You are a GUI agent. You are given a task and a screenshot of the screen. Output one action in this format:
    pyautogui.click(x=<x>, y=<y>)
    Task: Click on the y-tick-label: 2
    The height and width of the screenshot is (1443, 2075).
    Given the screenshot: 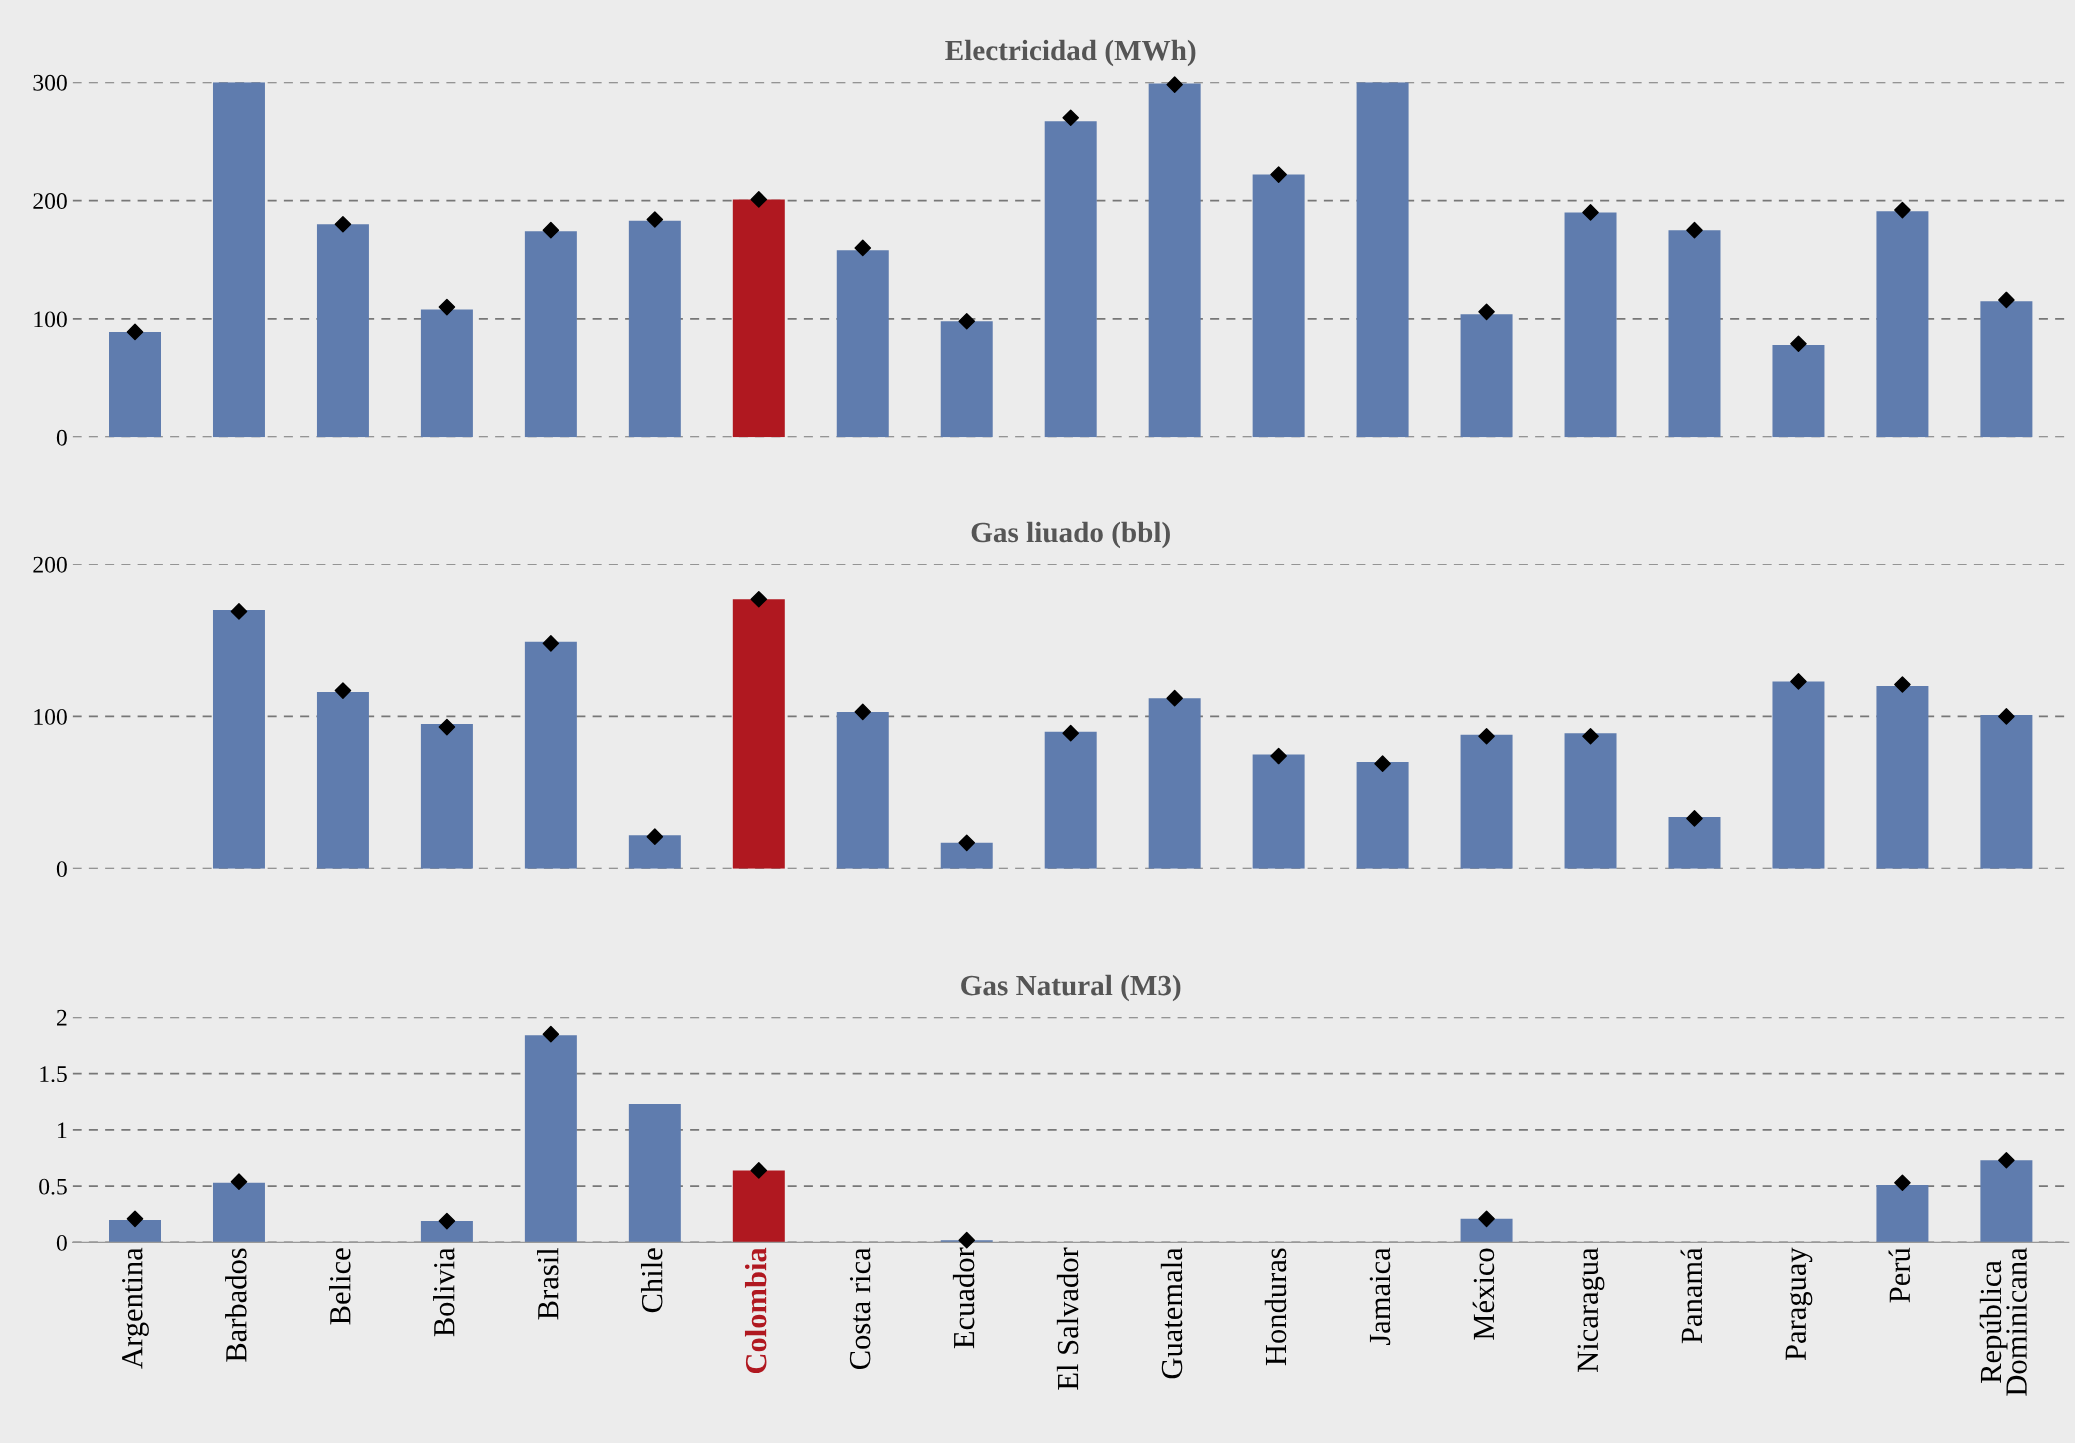 What is the action you would take?
    pyautogui.click(x=62, y=1017)
    